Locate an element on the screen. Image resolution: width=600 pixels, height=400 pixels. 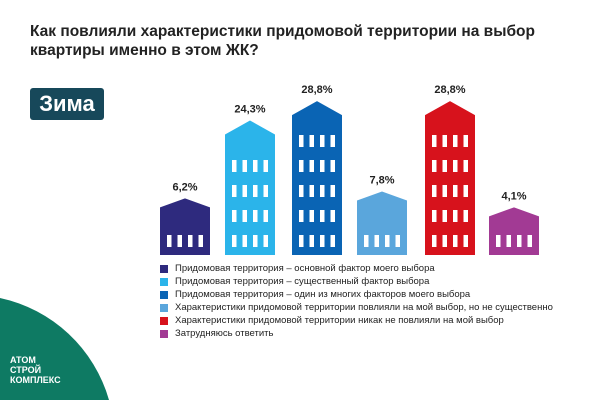
legend-item: Затрудняюсь ответить is located at coordinates (356, 333).